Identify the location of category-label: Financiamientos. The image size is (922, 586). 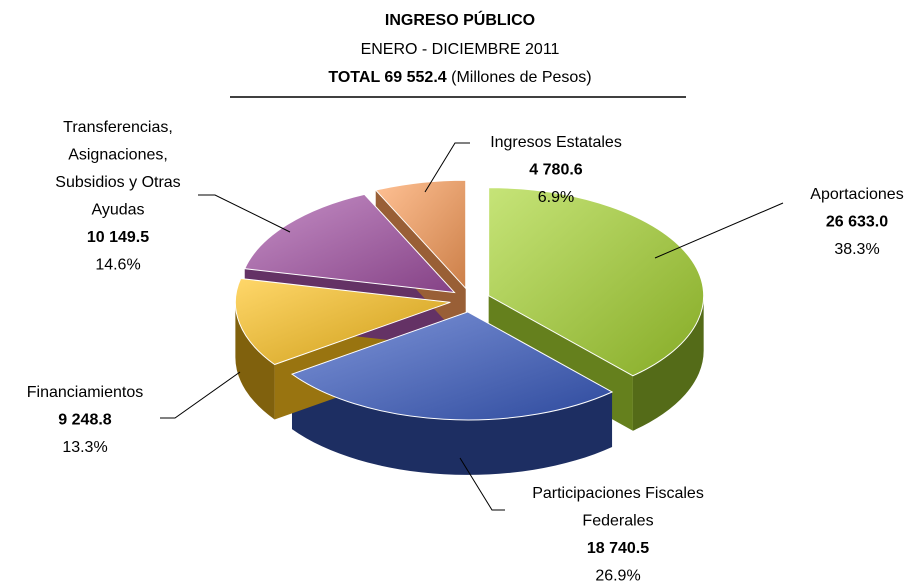
(85, 392).